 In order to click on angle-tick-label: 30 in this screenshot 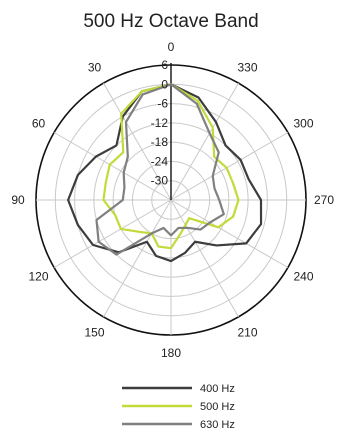, I will do `click(95, 67)`.